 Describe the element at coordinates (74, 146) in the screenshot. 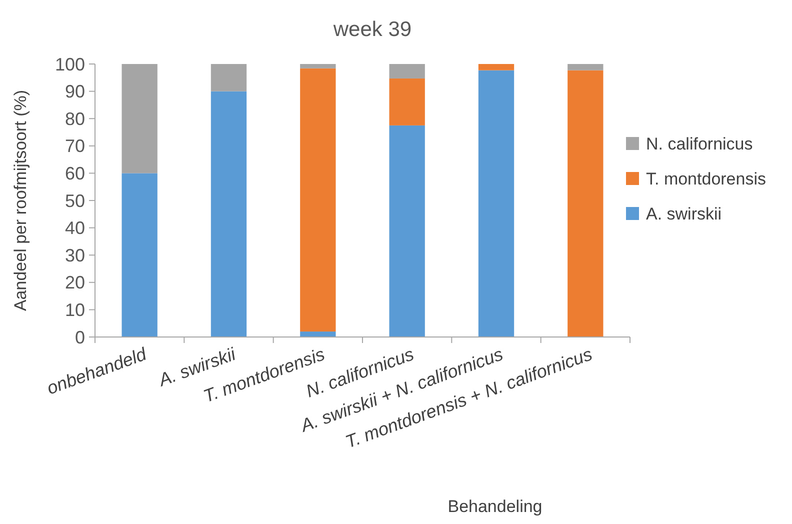

I see `y-tick-label: 70` at that location.